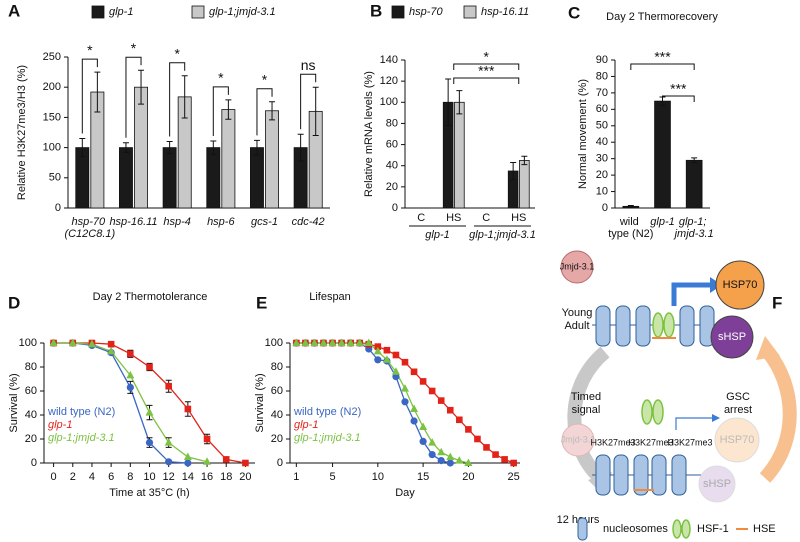  Describe the element at coordinates (188, 477) in the screenshot. I see `x-tick-label: 14` at that location.